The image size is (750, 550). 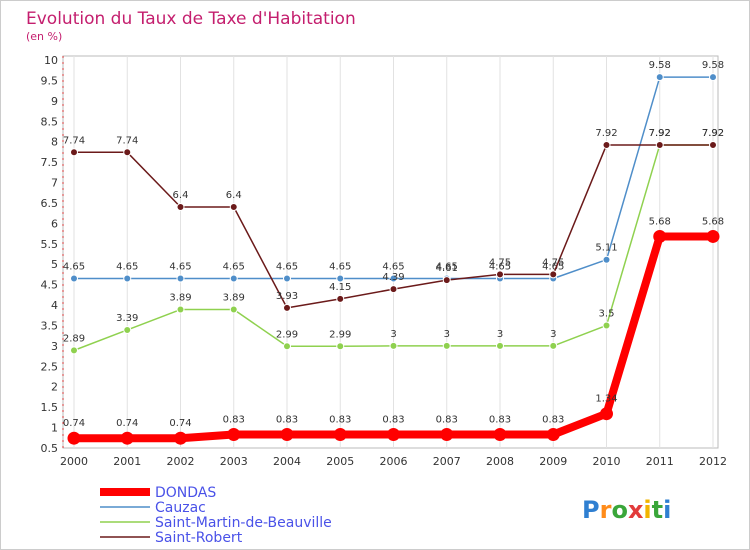 What do you see at coordinates (54, 305) in the screenshot?
I see `y-tick-label: 4` at bounding box center [54, 305].